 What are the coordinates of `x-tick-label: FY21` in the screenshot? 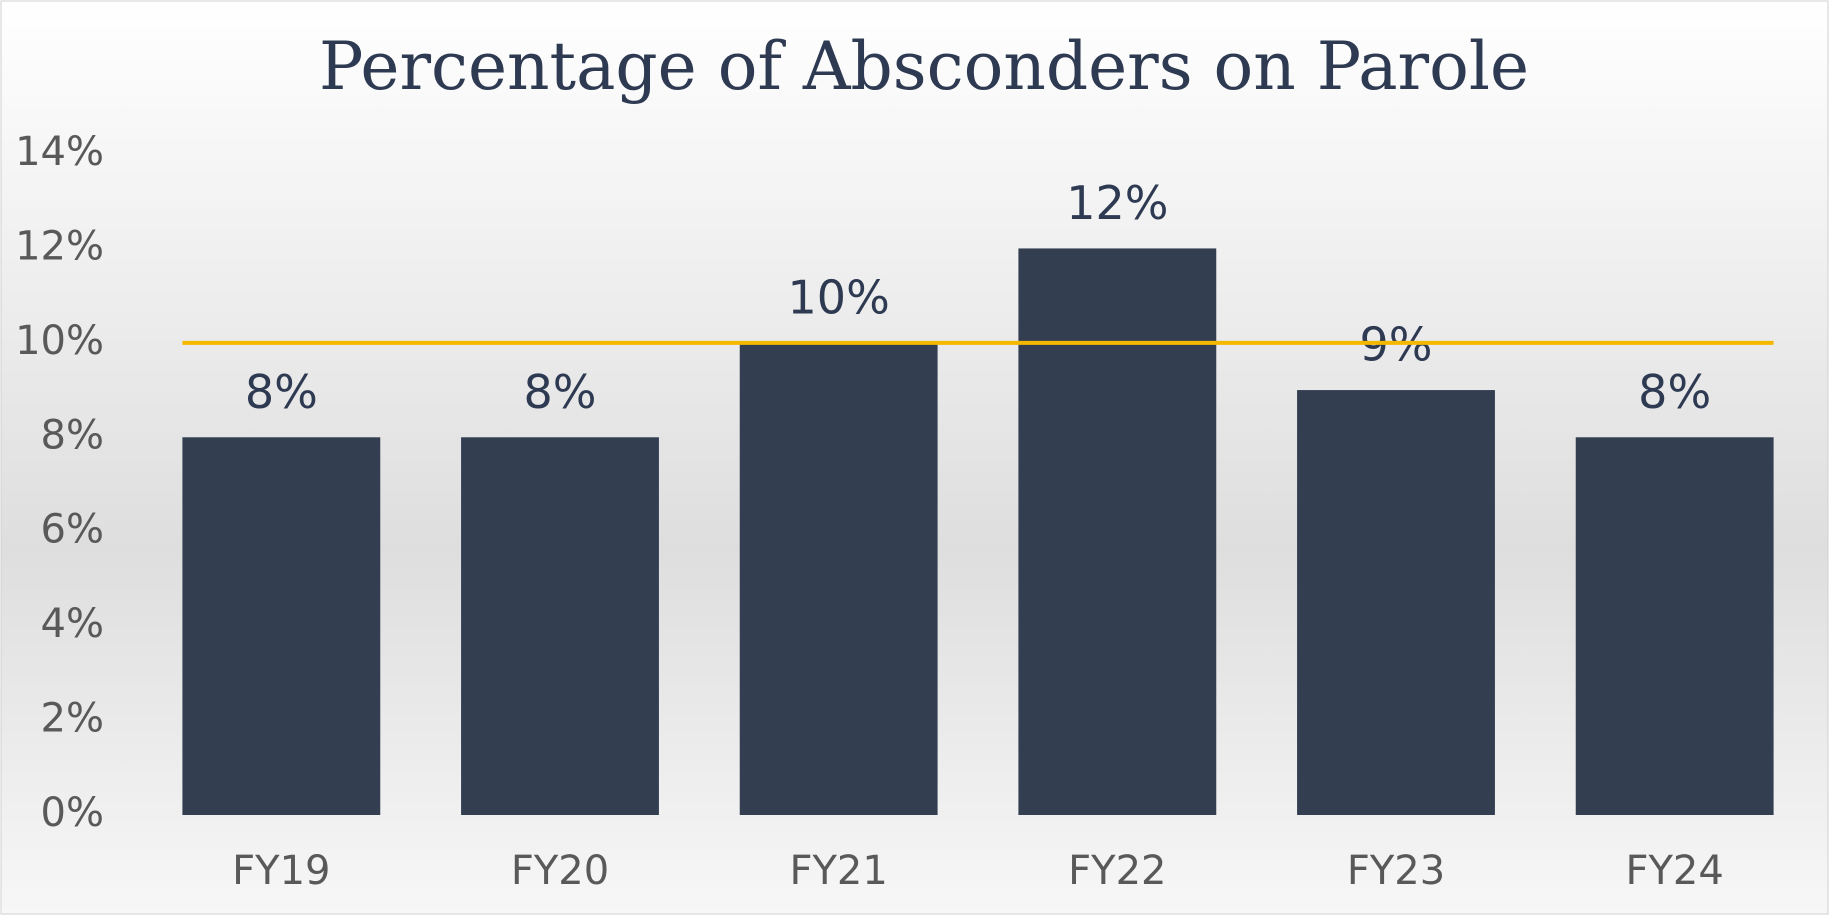 It's located at (838, 871).